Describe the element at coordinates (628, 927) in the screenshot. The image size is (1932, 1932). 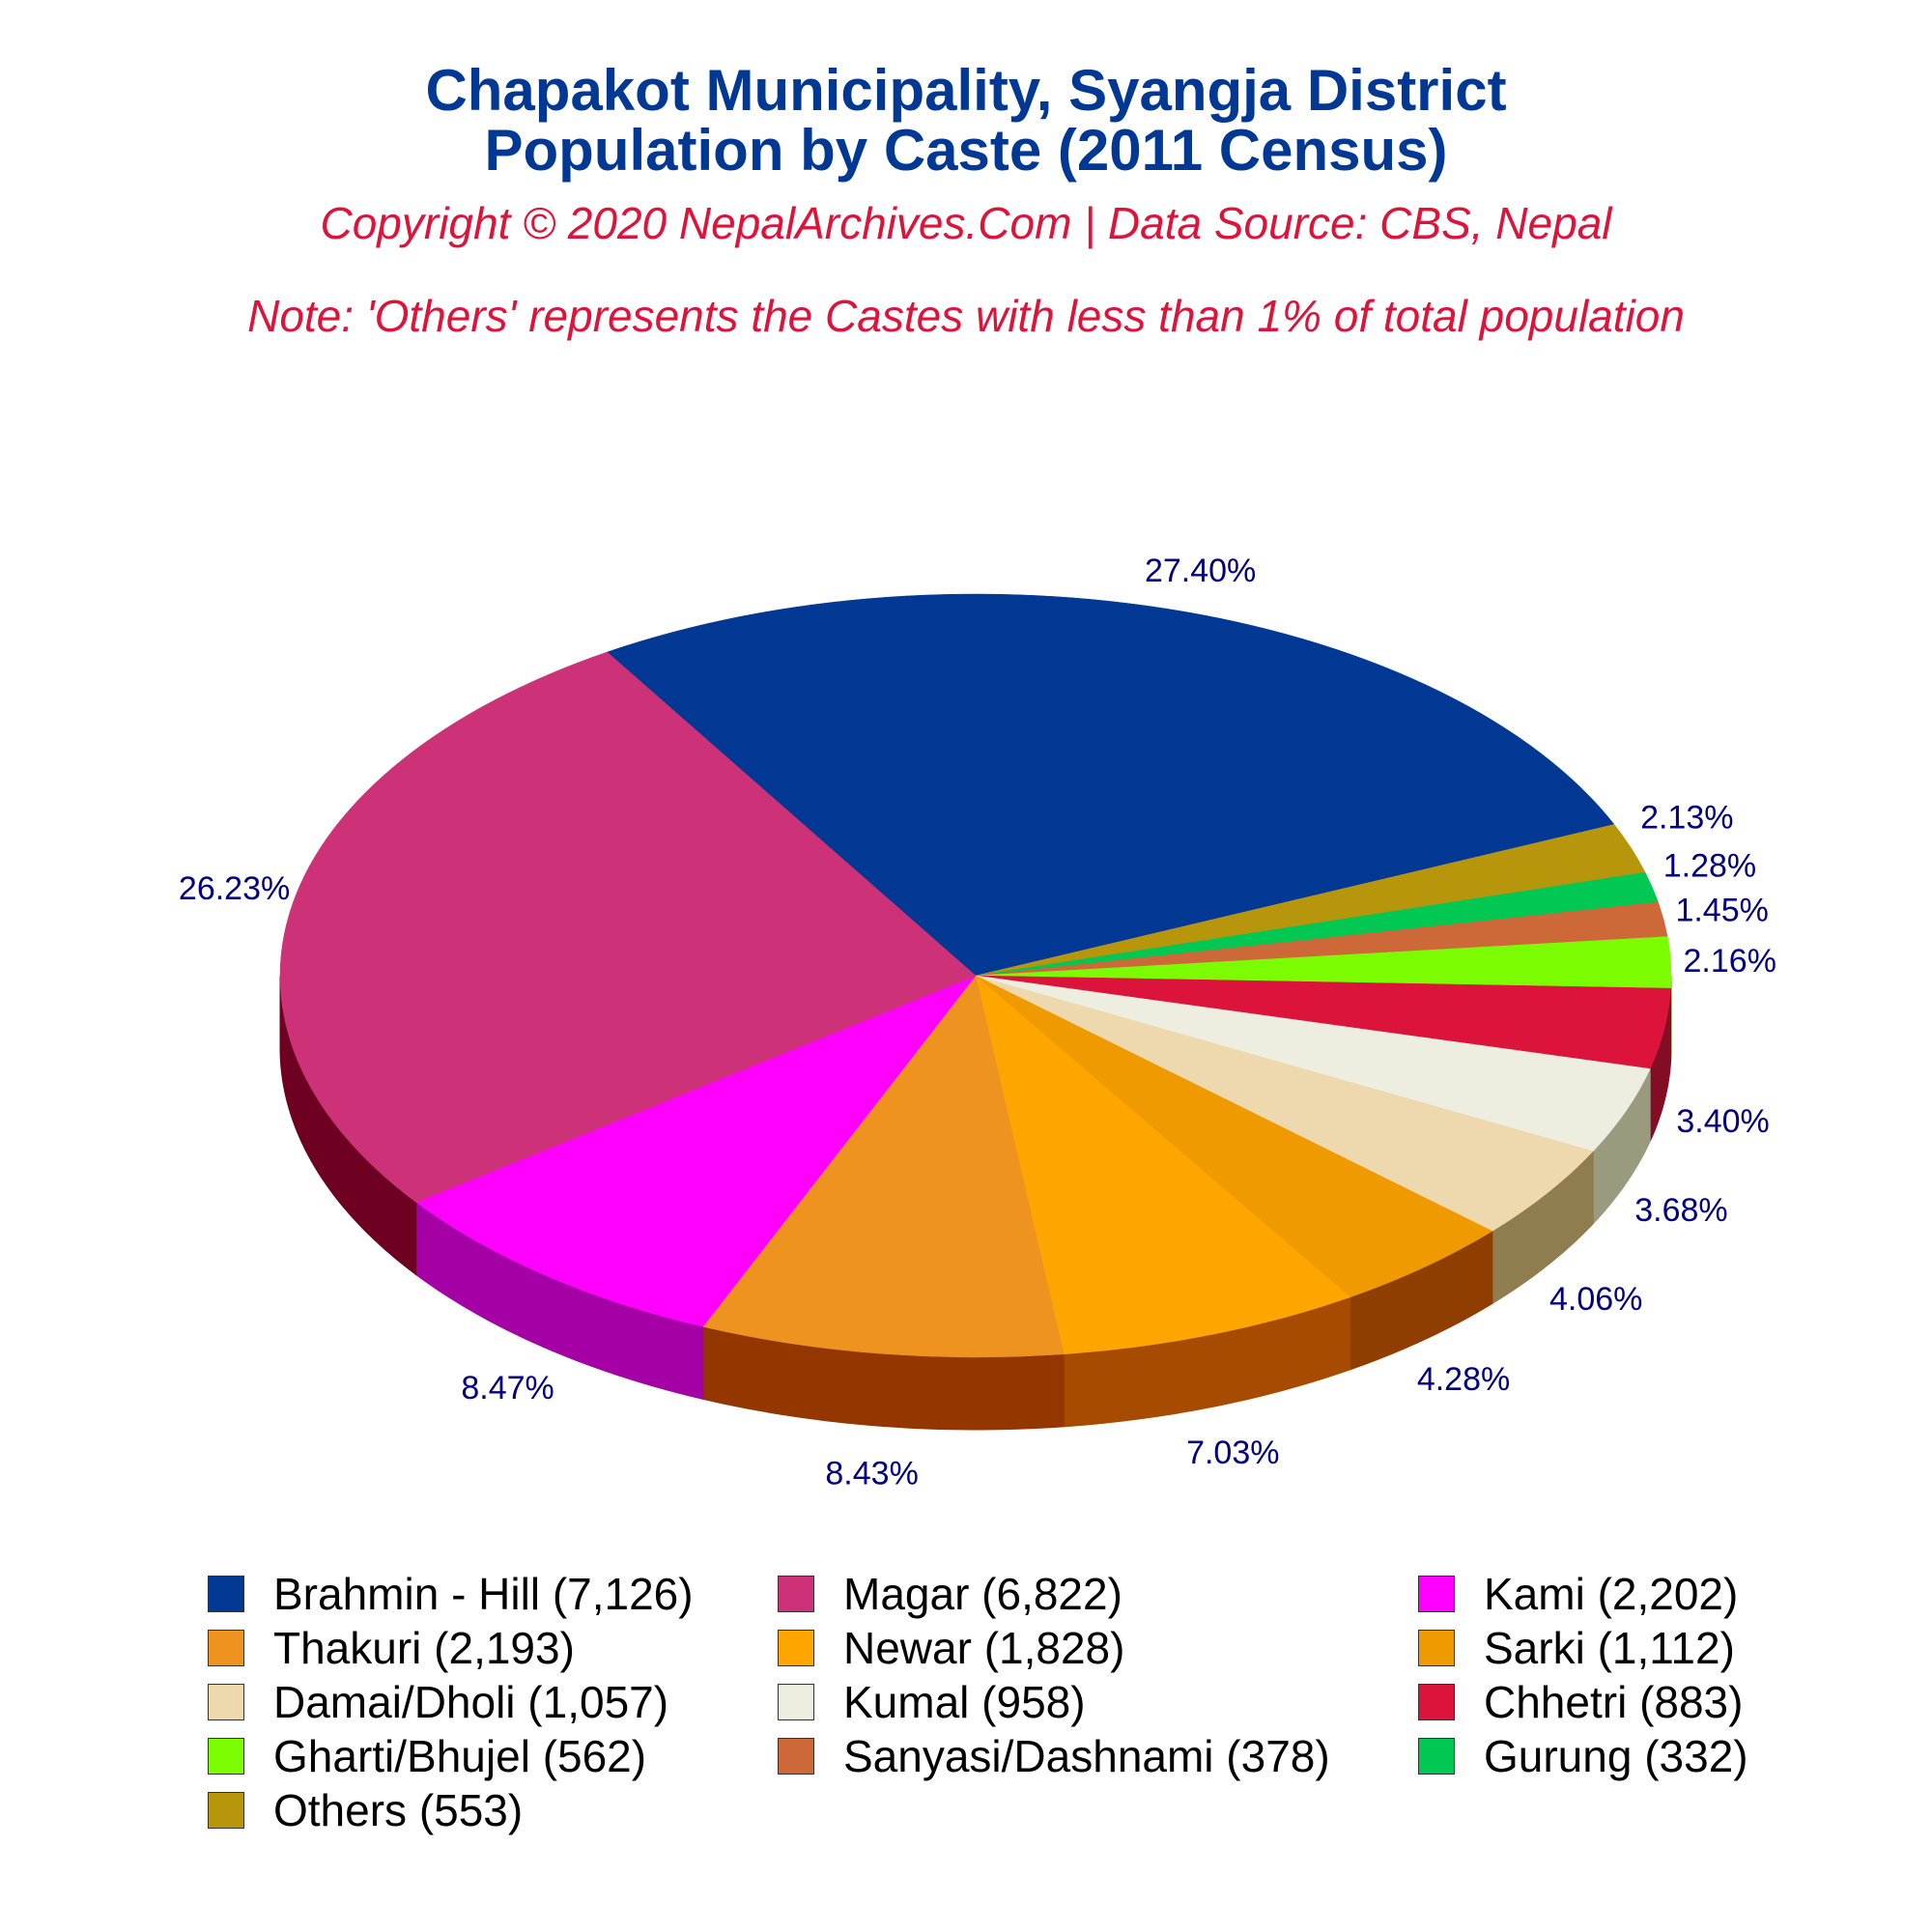
I see `pie-slice-magar` at that location.